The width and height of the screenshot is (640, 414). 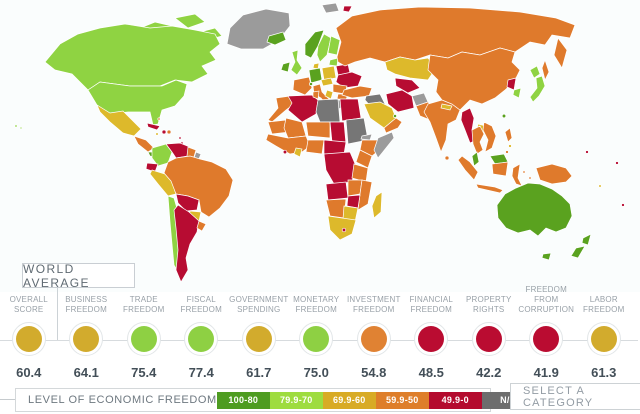 I want to click on category-labor-freedom: LABOR FREEDOM 61.3, so click(x=604, y=336).